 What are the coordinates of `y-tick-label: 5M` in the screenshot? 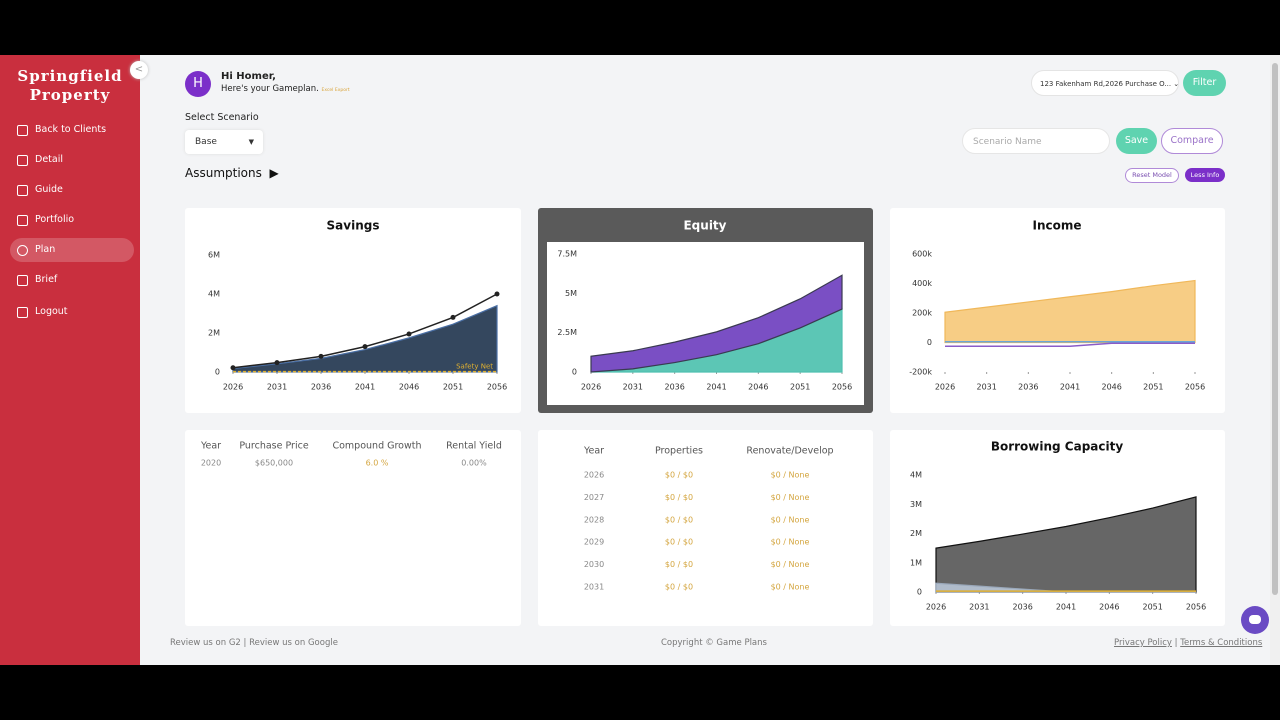 It's located at (571, 293).